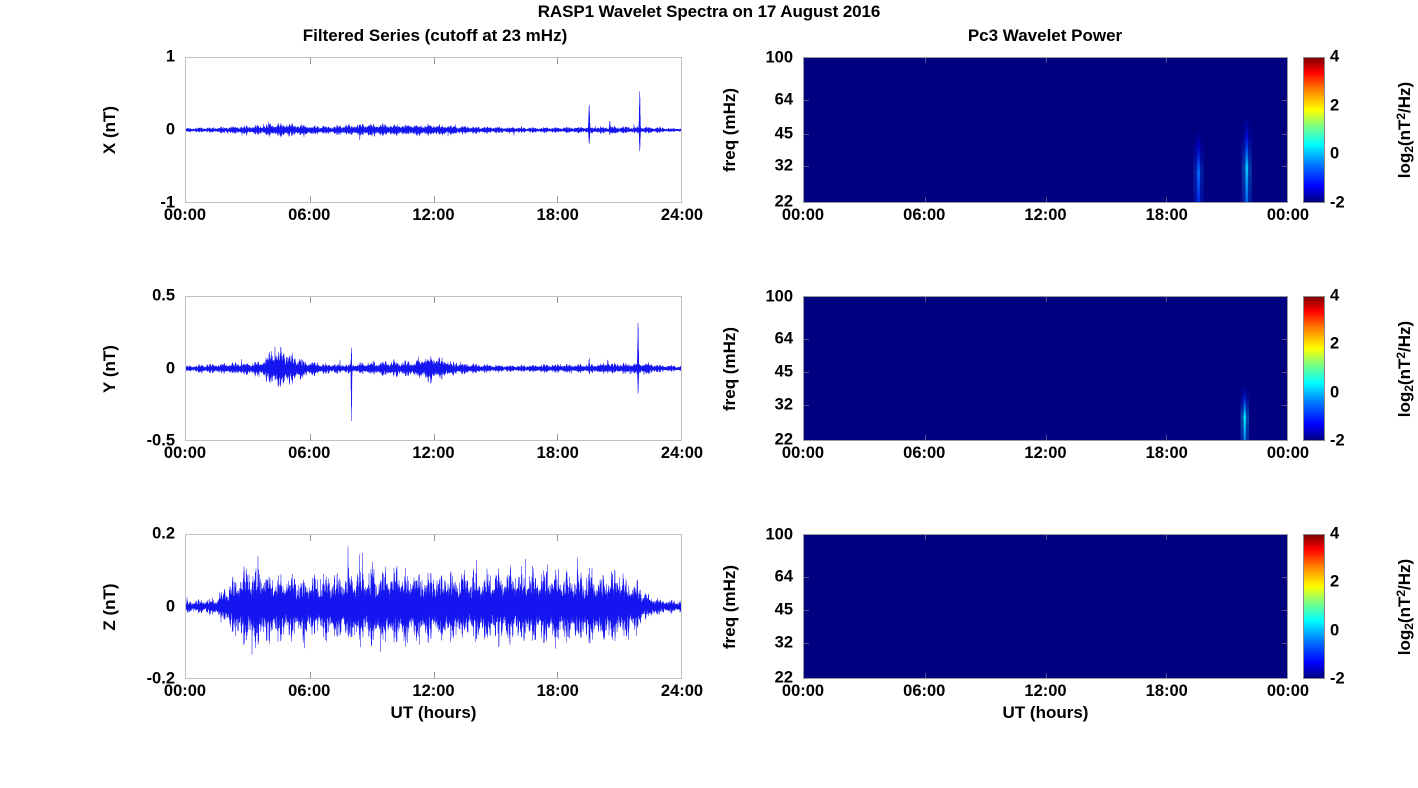 The width and height of the screenshot is (1418, 788). I want to click on timeseries-axes-row2, so click(433, 368).